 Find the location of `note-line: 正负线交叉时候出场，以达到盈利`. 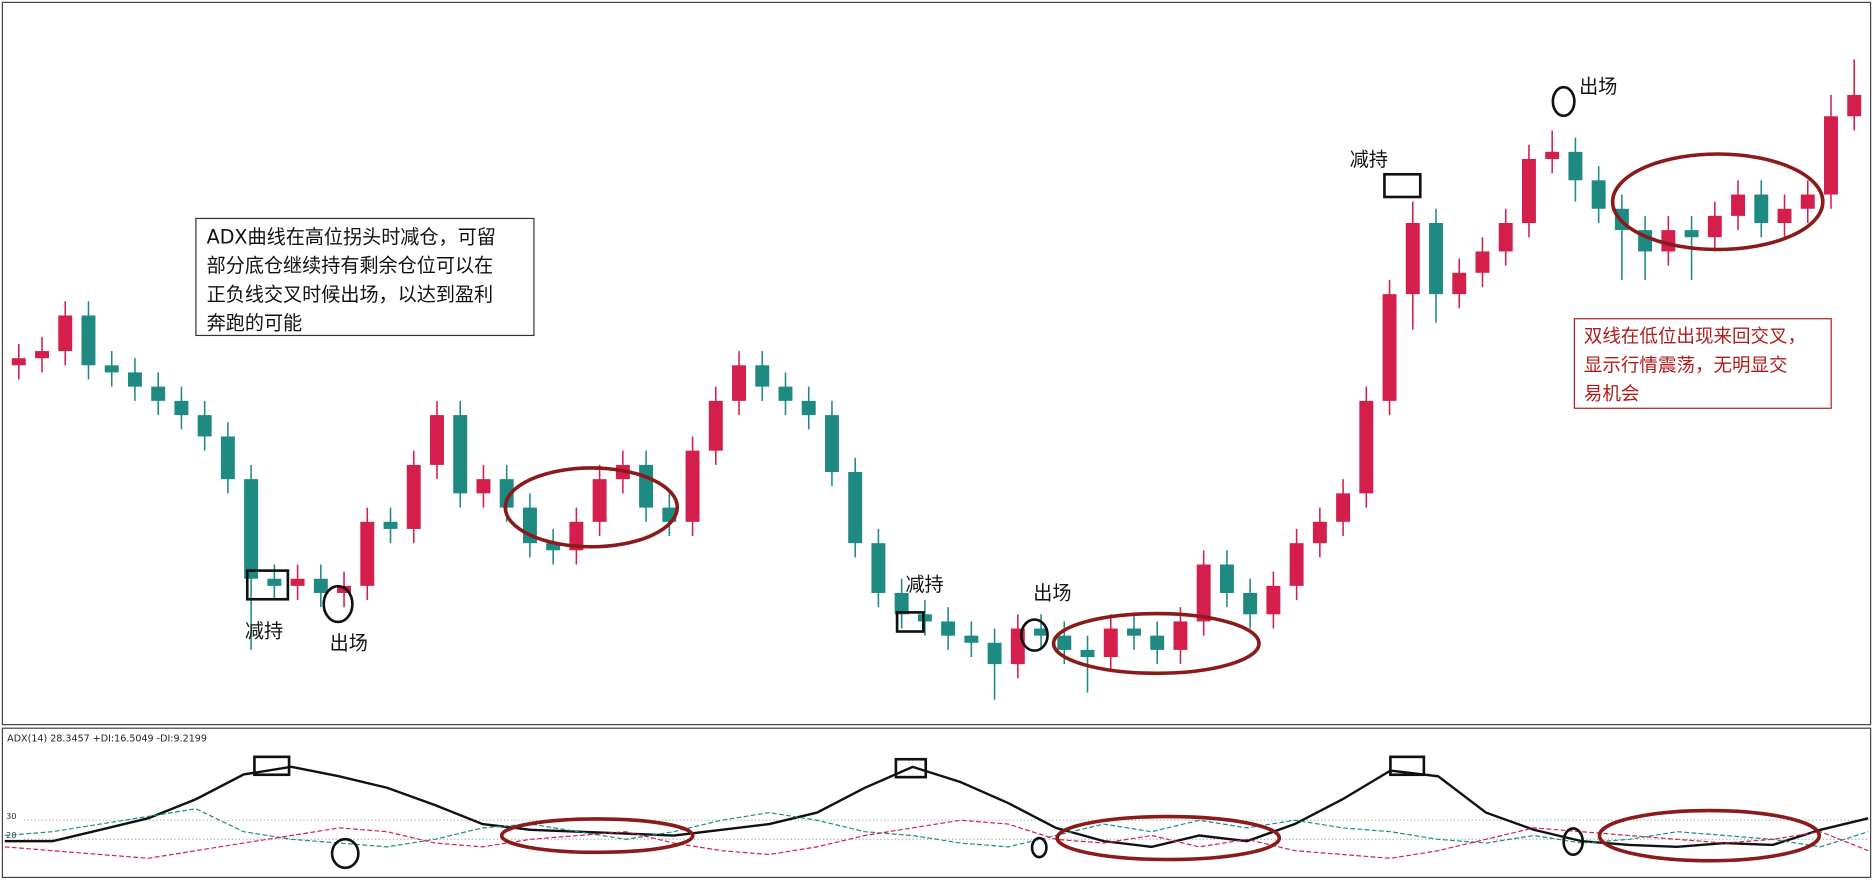

note-line: 正负线交叉时候出场，以达到盈利 is located at coordinates (350, 294).